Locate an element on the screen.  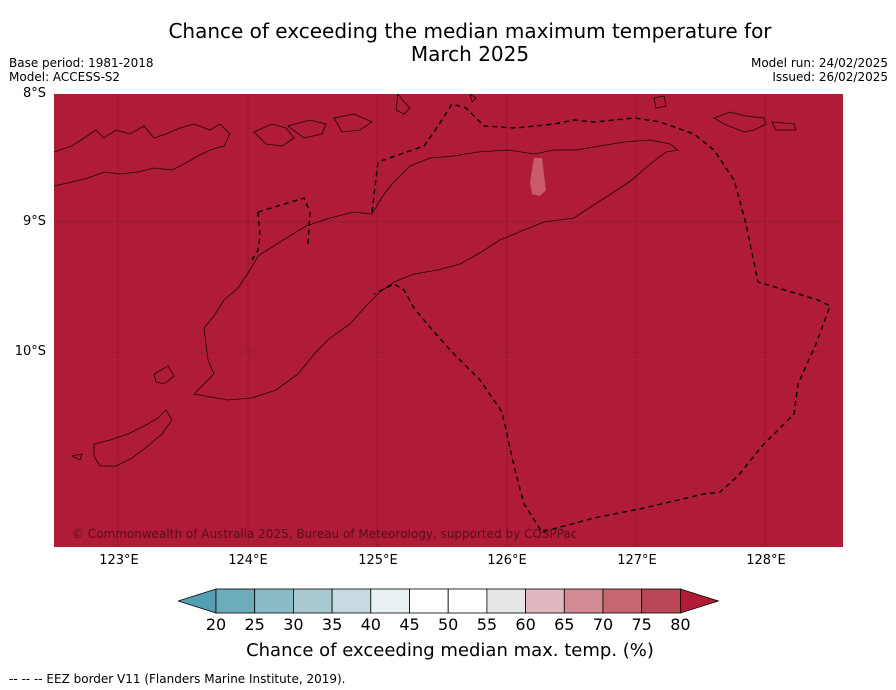
model-name: Model: ACCESS-S2 is located at coordinates (65, 77).